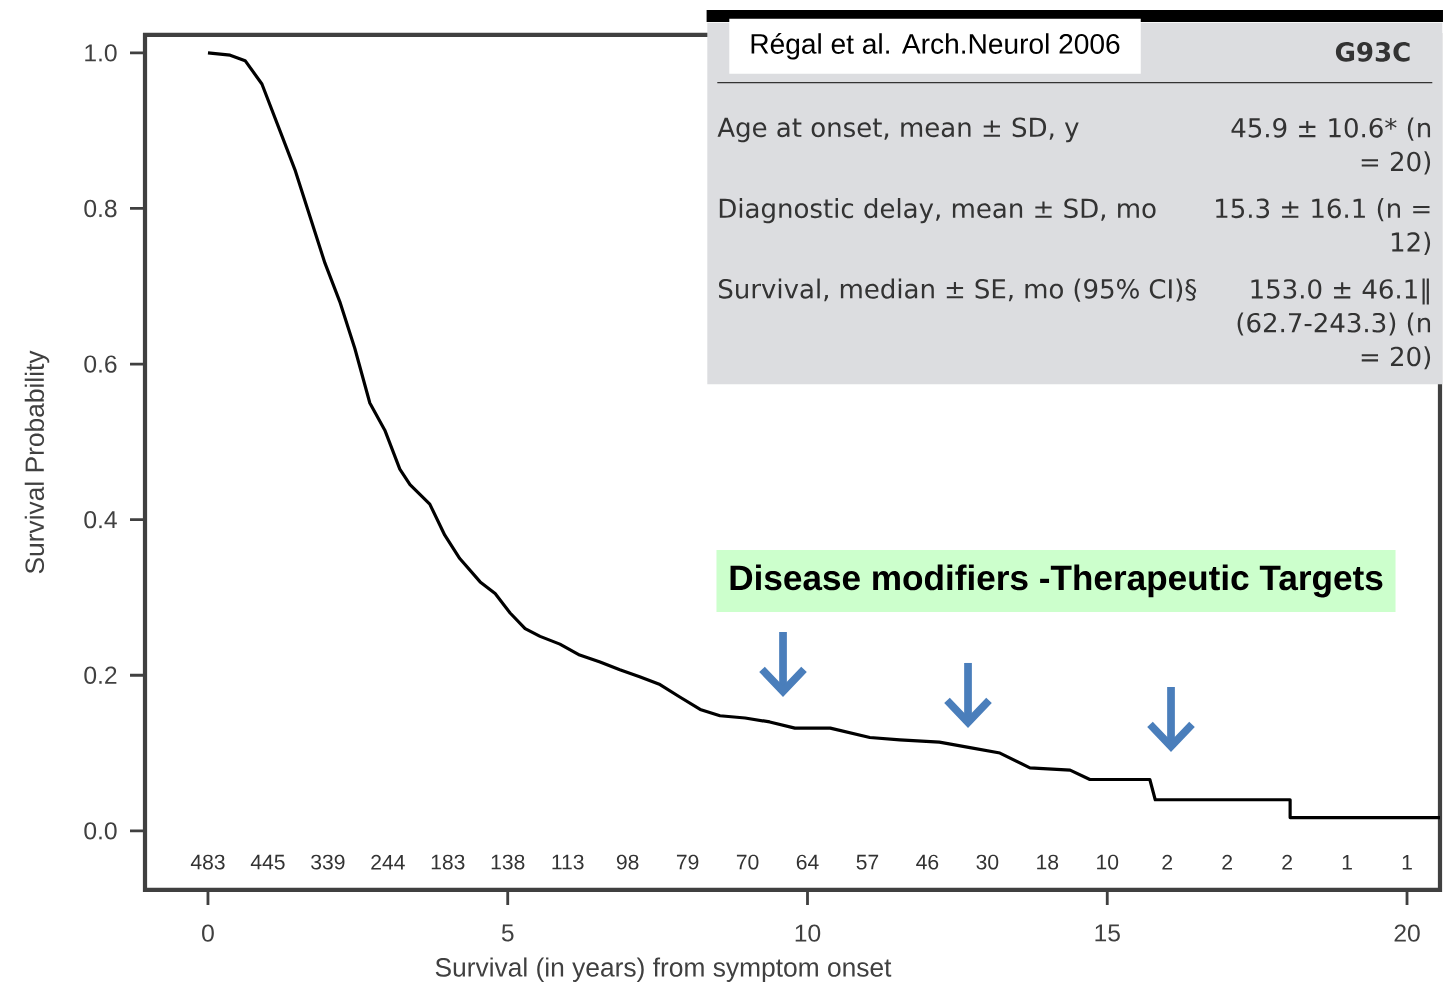 The image size is (1443, 1000). Describe the element at coordinates (927, 862) in the screenshot. I see `annotation: 46` at that location.